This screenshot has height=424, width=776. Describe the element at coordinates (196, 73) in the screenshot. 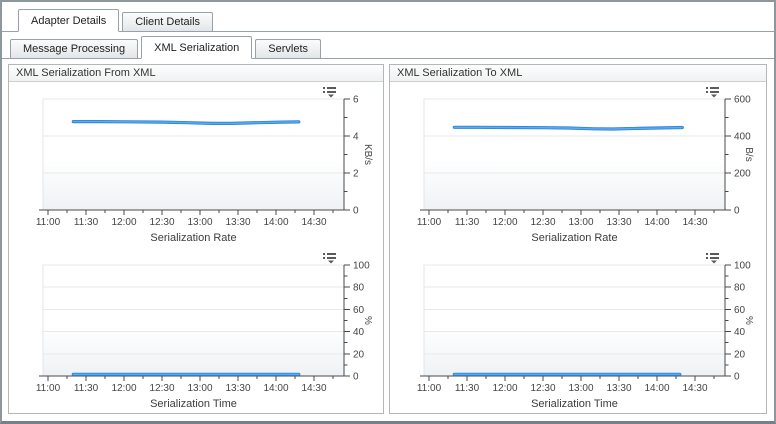

I see `panel-title: XML Serialization From XML` at that location.